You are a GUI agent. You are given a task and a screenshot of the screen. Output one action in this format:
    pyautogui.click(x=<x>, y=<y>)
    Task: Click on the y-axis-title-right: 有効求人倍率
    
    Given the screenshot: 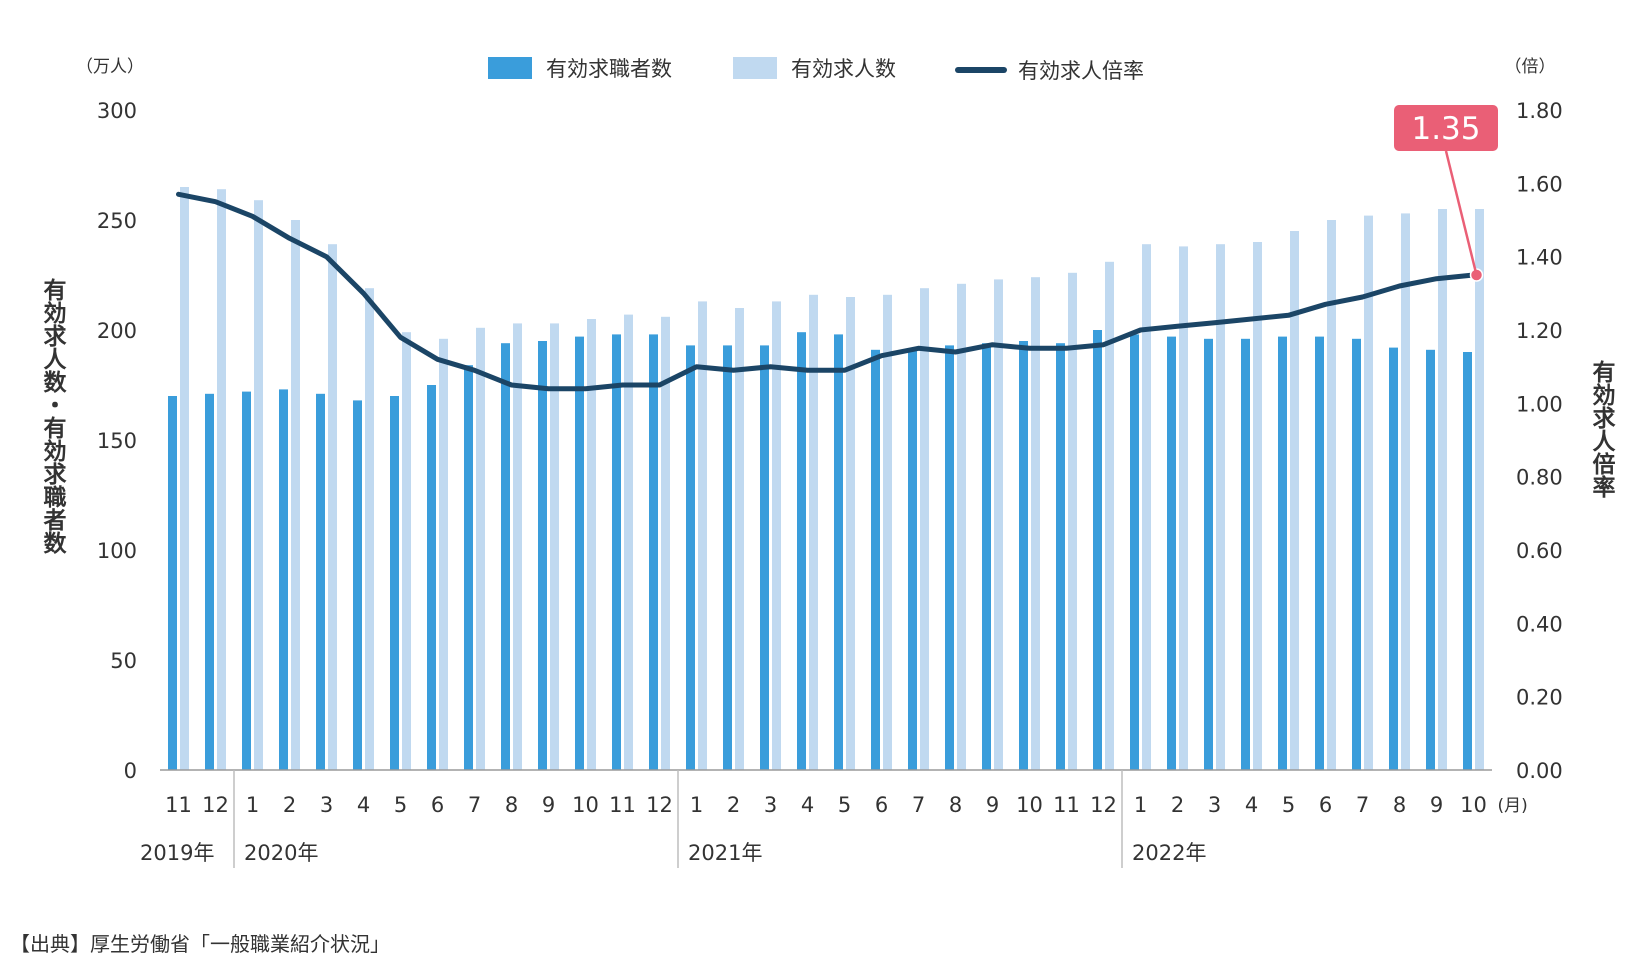 What is the action you would take?
    pyautogui.click(x=1602, y=428)
    